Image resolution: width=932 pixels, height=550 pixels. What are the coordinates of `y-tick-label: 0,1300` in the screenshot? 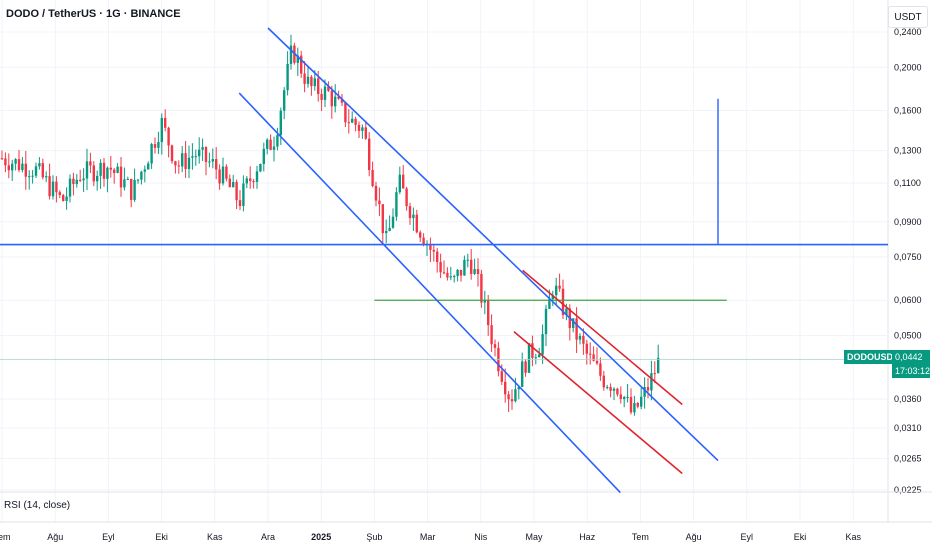 It's located at (908, 151).